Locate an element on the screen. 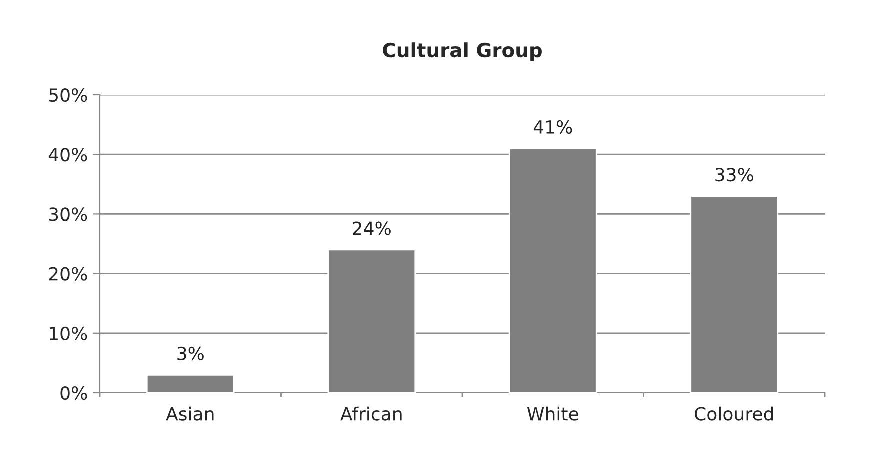 This screenshot has height=450, width=869. y-tick-label: 0% is located at coordinates (74, 393).